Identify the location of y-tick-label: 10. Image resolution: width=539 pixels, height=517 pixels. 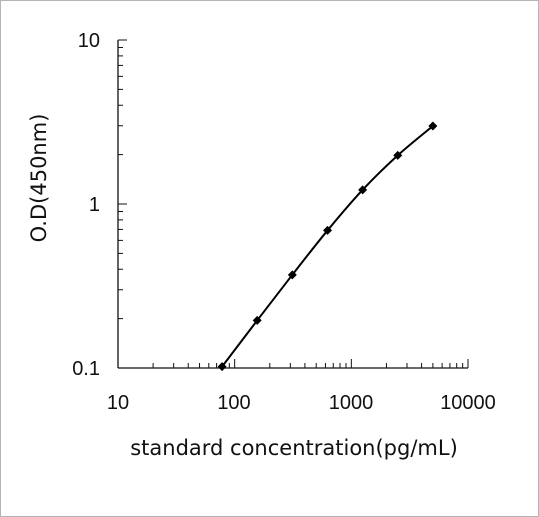
(89, 41).